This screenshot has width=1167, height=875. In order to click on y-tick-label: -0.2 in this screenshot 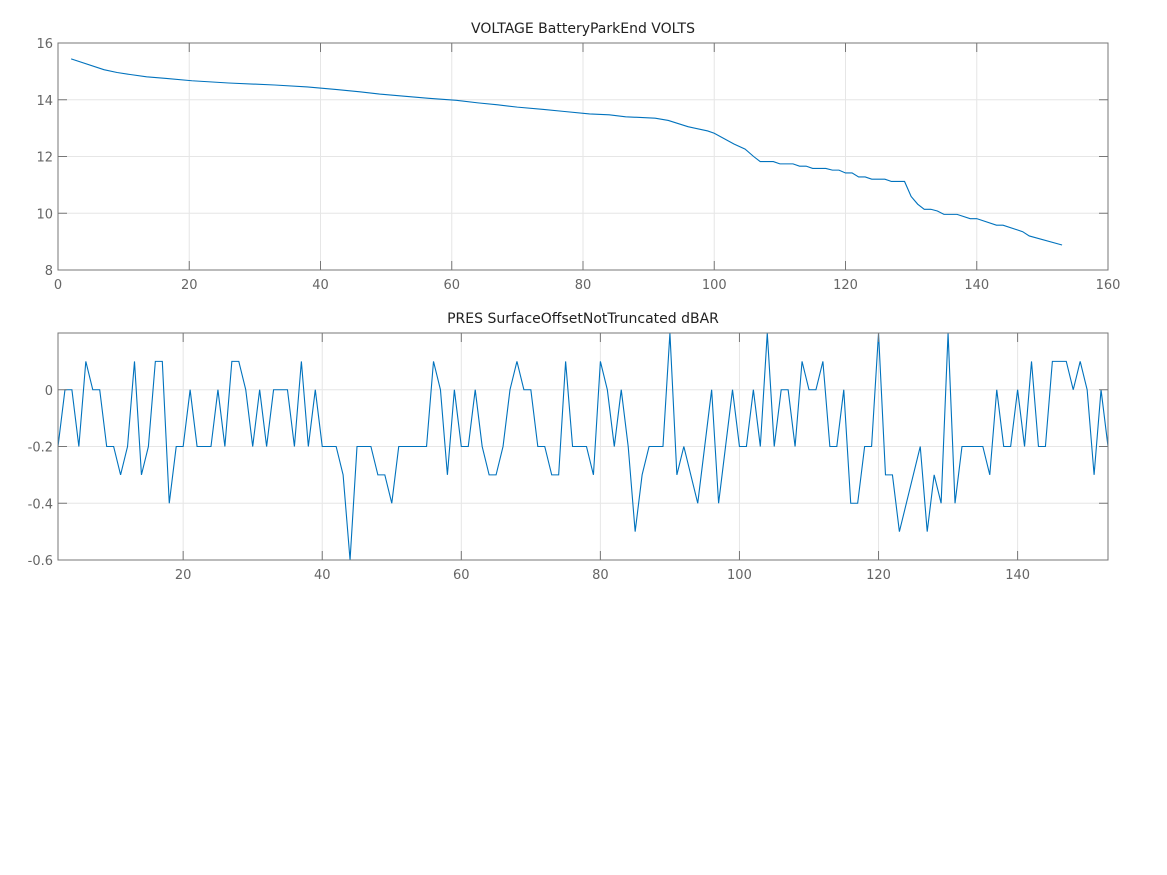, I will do `click(40, 448)`.